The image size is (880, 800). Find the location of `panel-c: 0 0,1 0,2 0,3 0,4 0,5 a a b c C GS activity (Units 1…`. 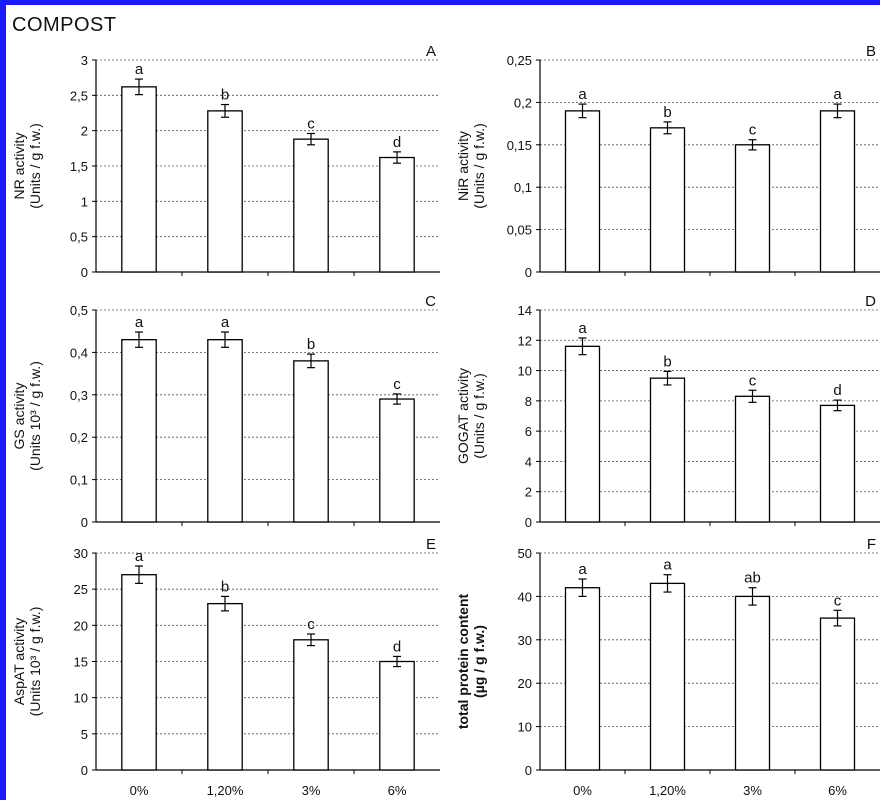

panel-c: 0 0,1 0,2 0,3 0,4 0,5 a a b c C GS activity (Units 1… is located at coordinates (225, 411).